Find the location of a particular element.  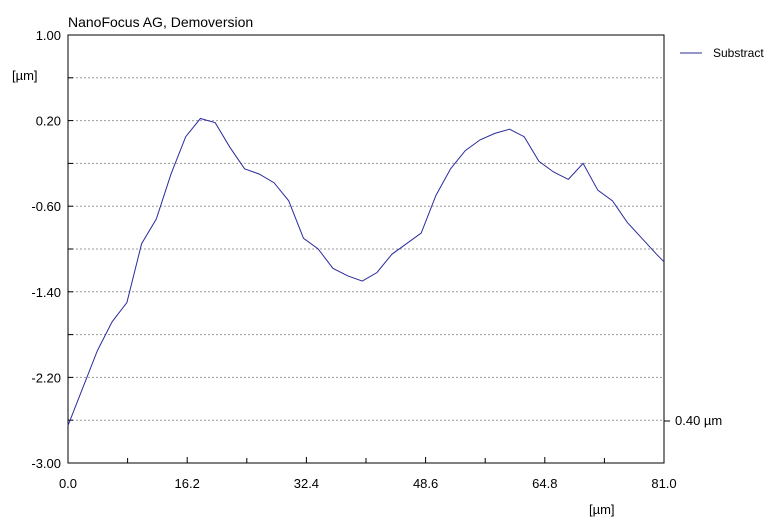

scale-marker: 0.40 µm is located at coordinates (693, 420).